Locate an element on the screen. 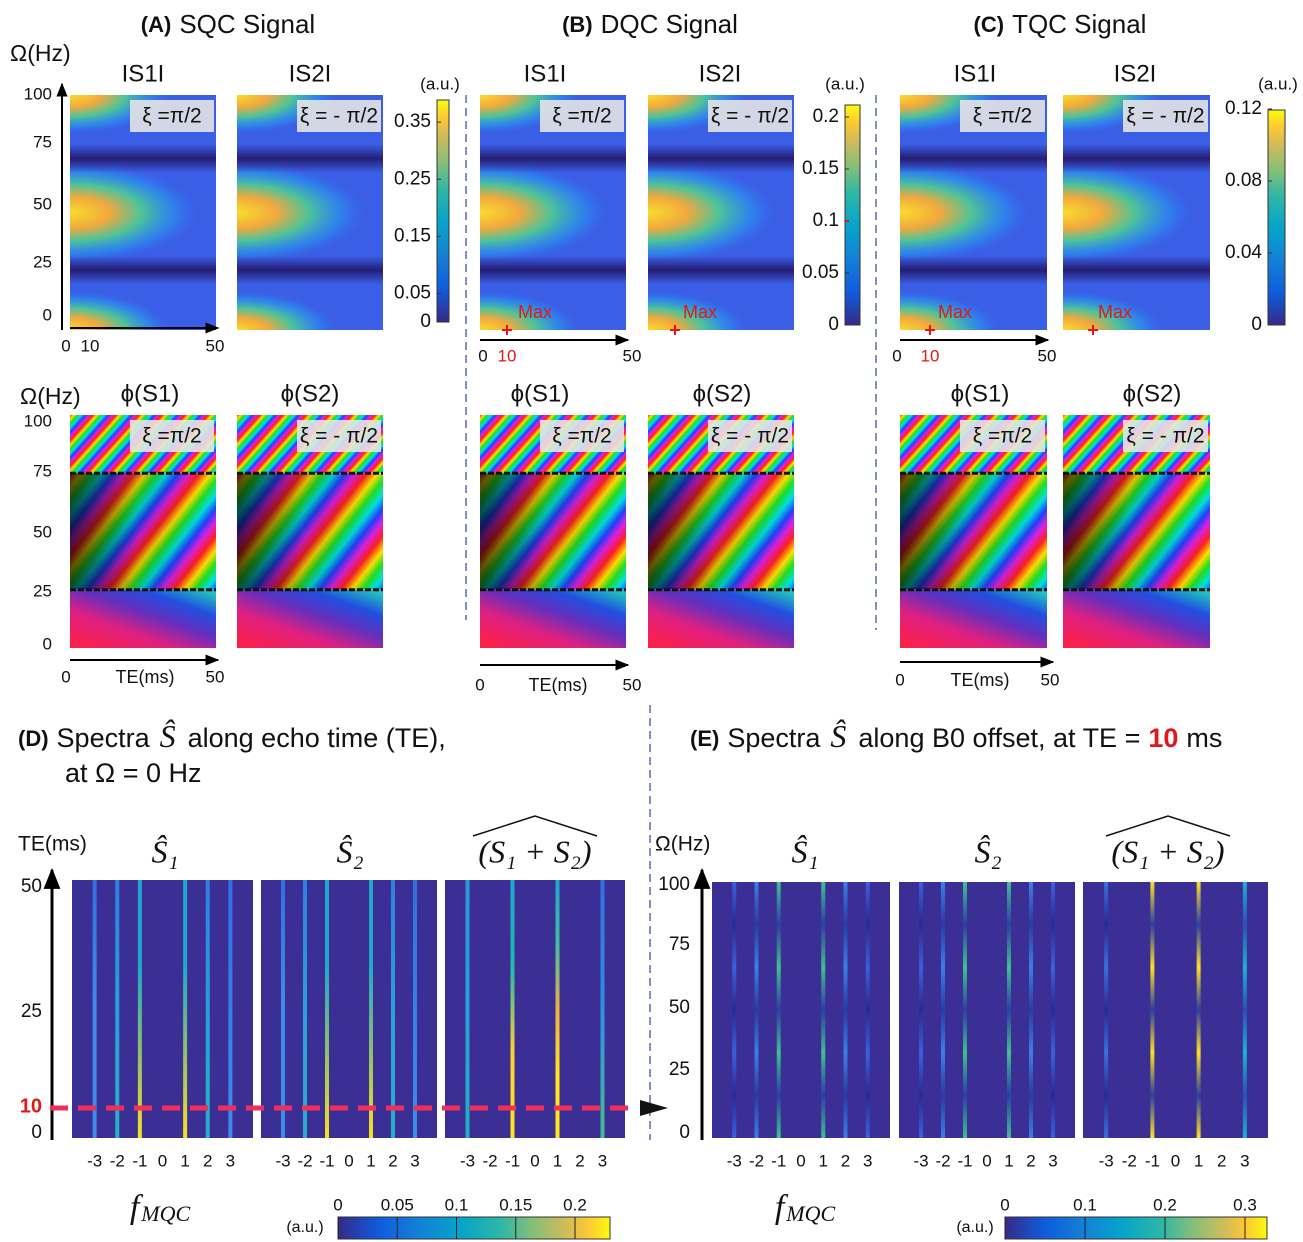 Image resolution: width=1303 pixels, height=1242 pixels. column-label: Ŝ₁ is located at coordinates (804, 851).